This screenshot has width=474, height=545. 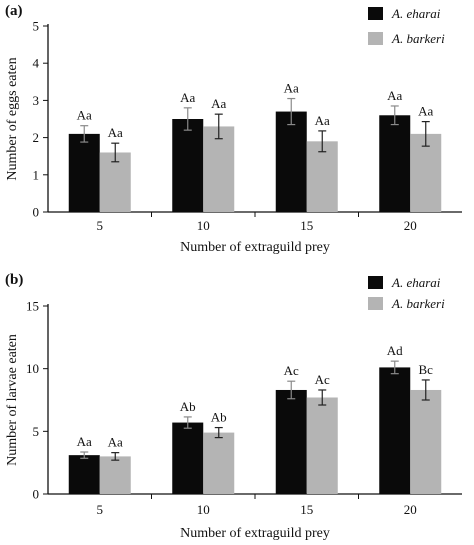 I want to click on panel-label: (a), so click(x=14, y=11).